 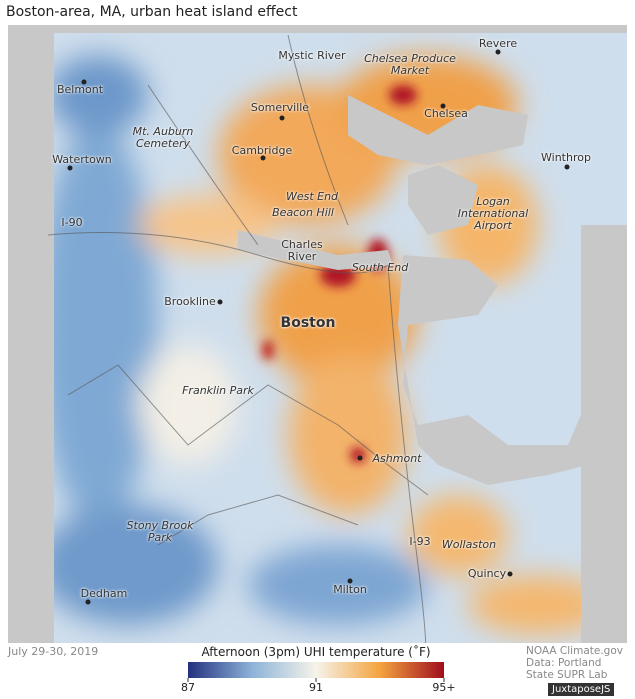 I want to click on place-label: Charles River, so click(x=302, y=250).